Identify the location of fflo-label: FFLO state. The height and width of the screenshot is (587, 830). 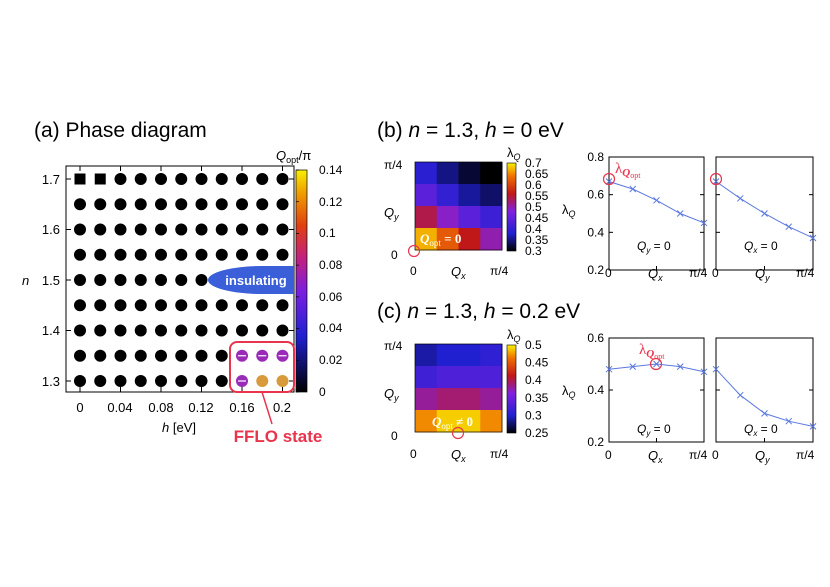
(278, 436).